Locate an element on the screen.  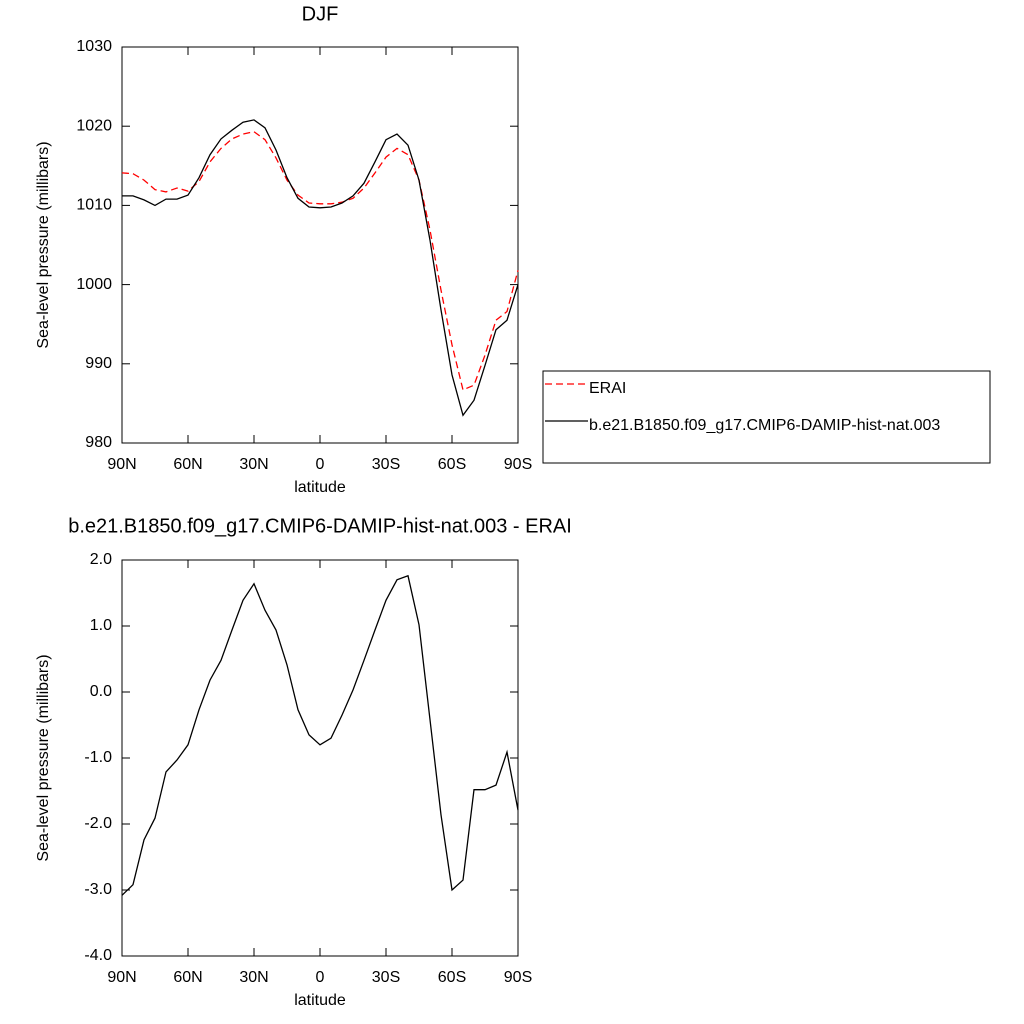
y-tick-label: 1.0 is located at coordinates (101, 625).